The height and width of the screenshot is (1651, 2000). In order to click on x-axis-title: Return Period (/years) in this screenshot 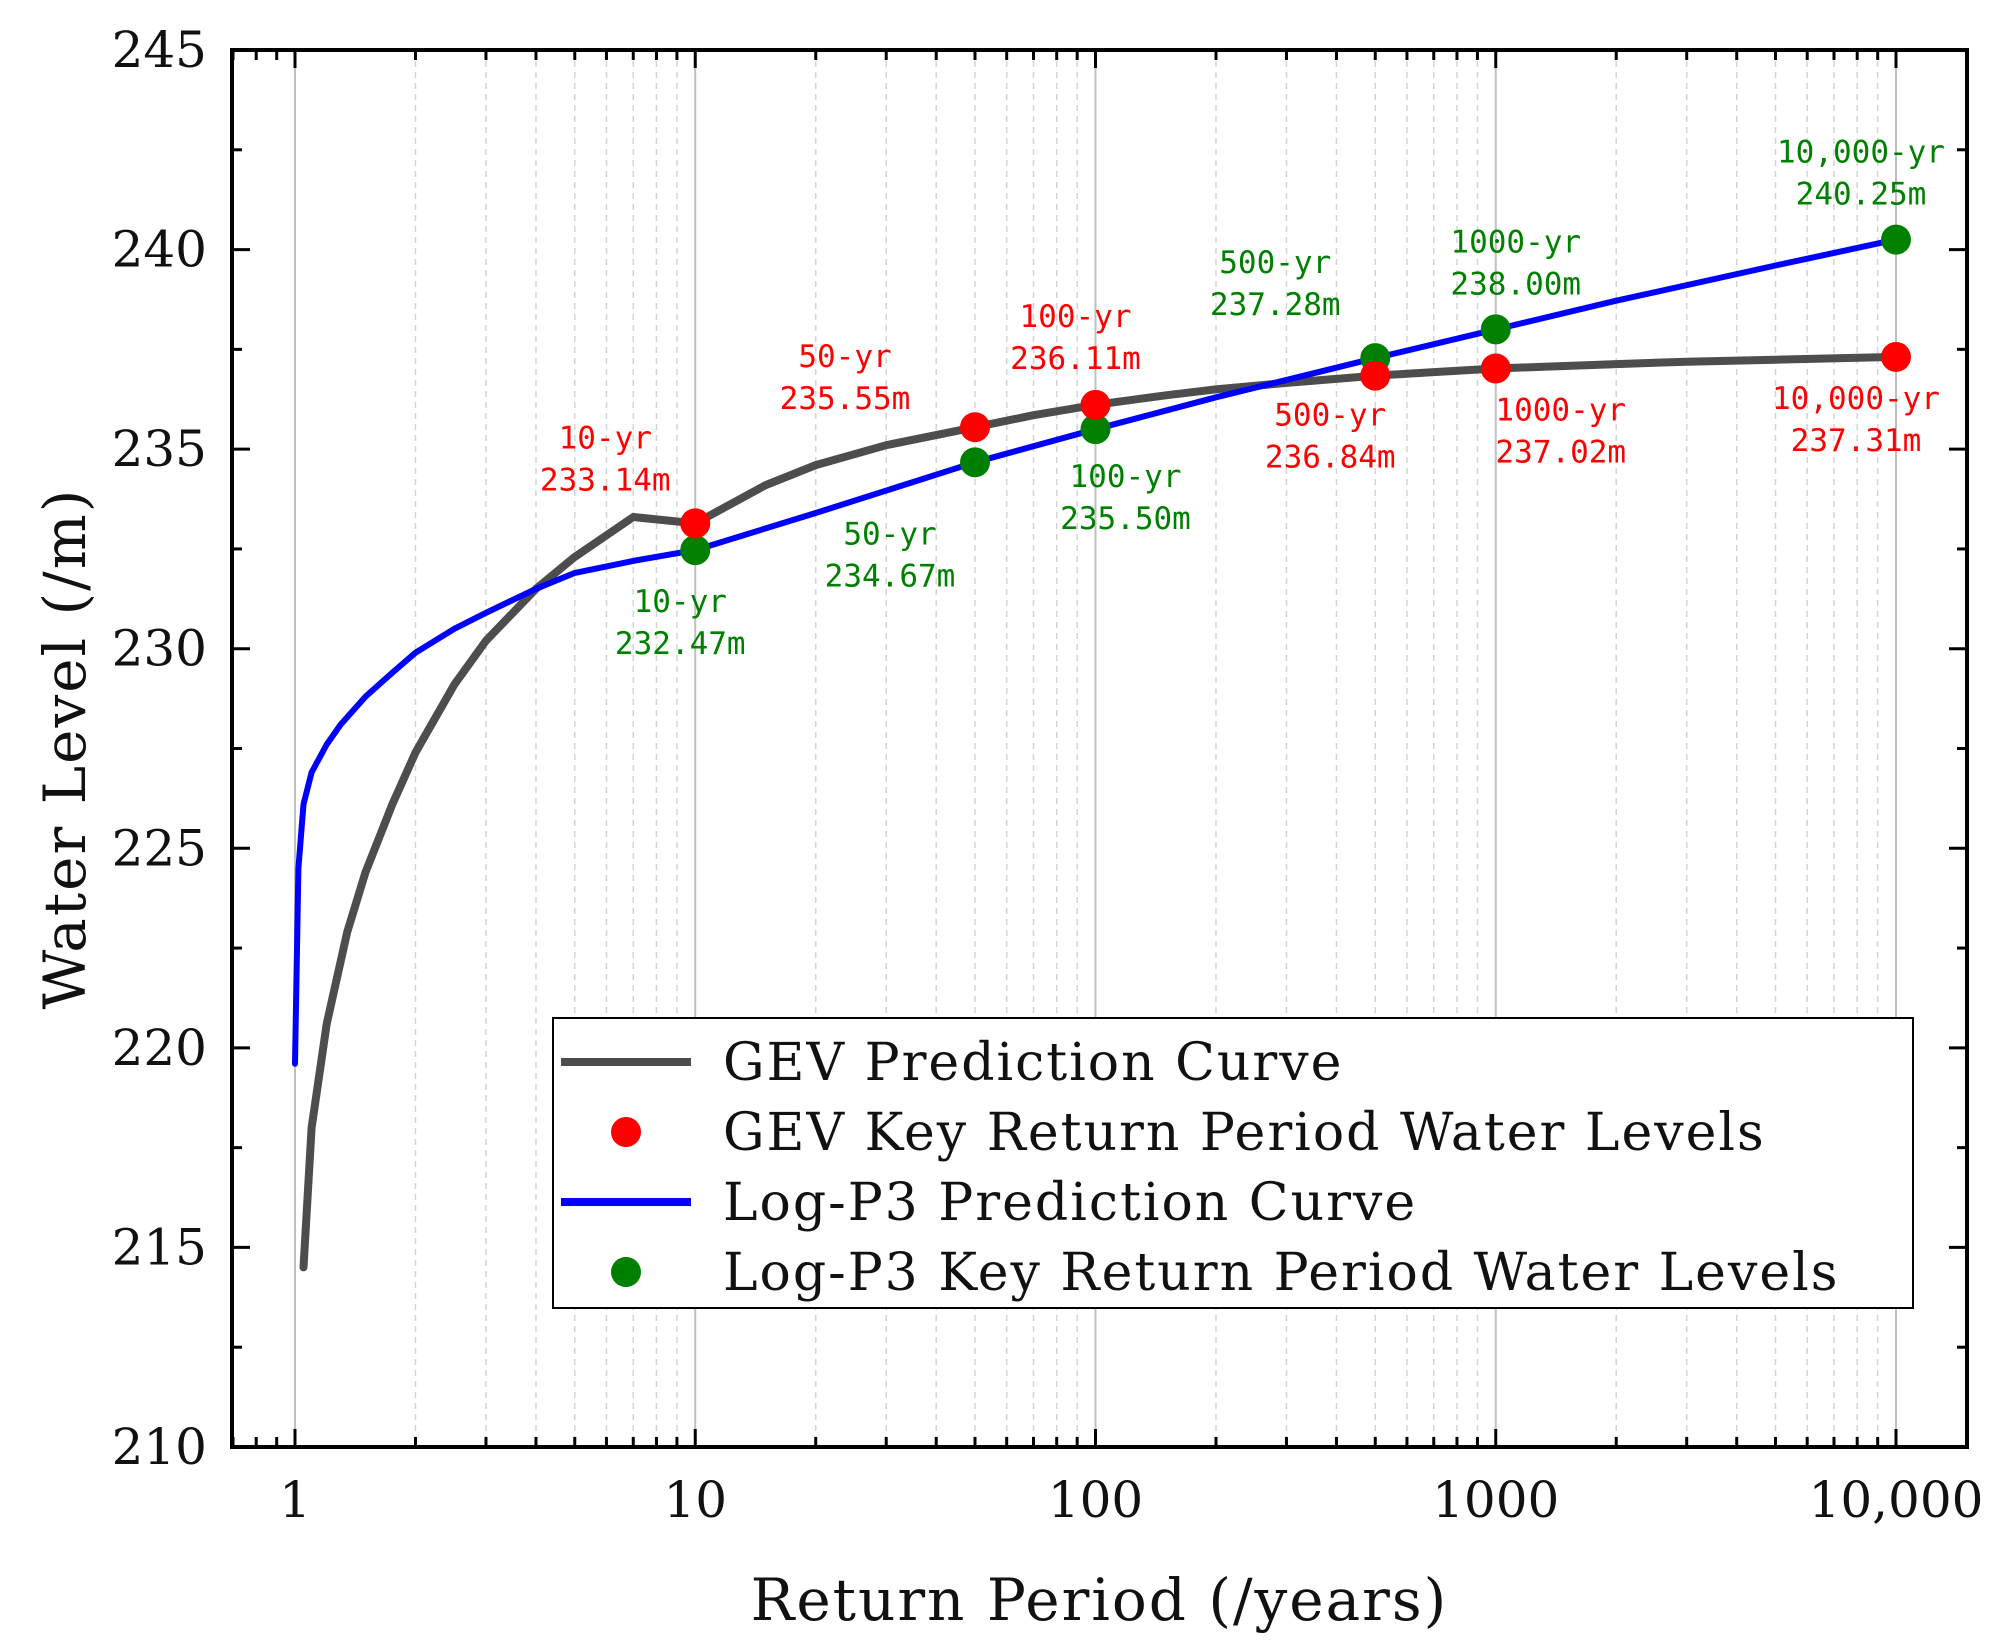, I will do `click(1100, 1600)`.